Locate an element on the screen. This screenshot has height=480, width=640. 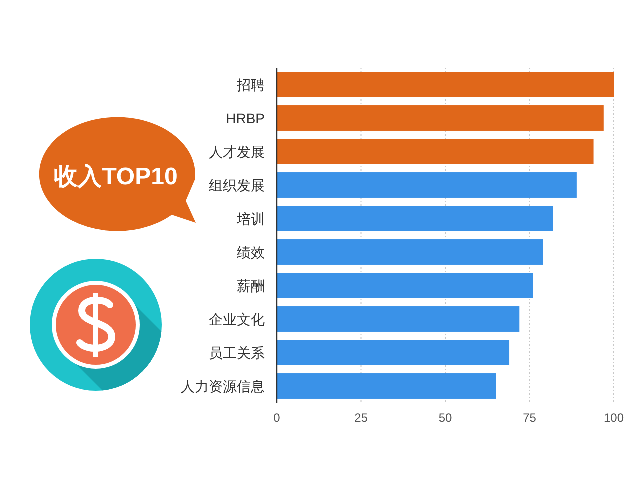
y-tick-label: 员工关系 is located at coordinates (237, 352).